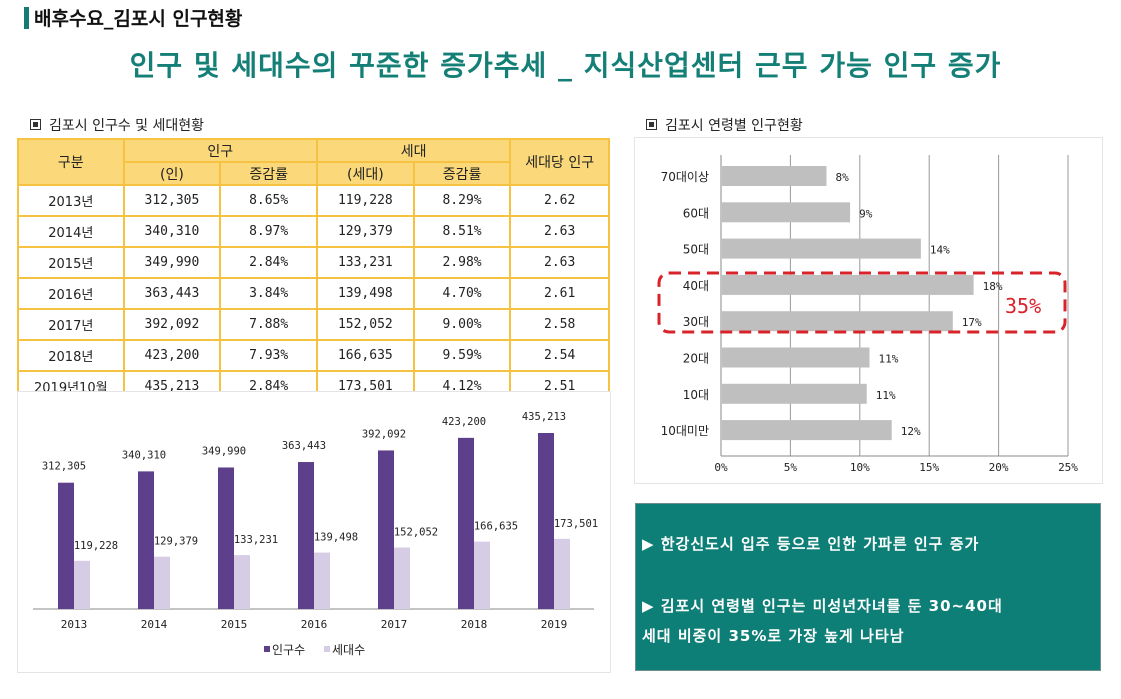 The image size is (1121, 699). I want to click on household-data-label: 133,231, so click(256, 540).